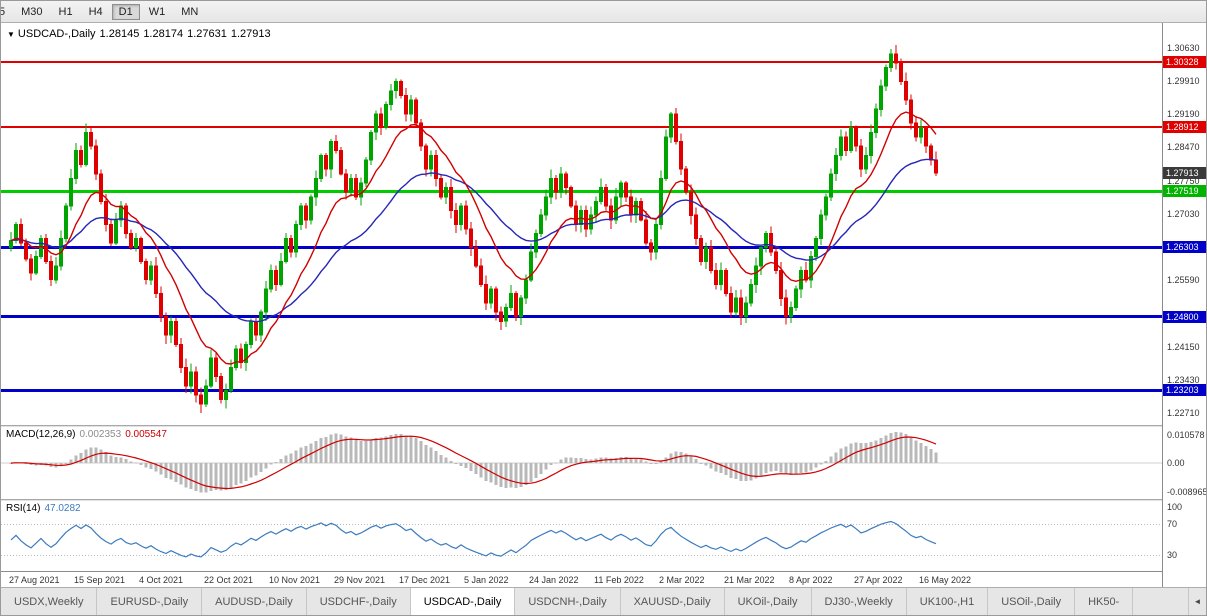 The height and width of the screenshot is (616, 1207). Describe the element at coordinates (1184, 317) in the screenshot. I see `price-axis-badge: 1.24800` at that location.